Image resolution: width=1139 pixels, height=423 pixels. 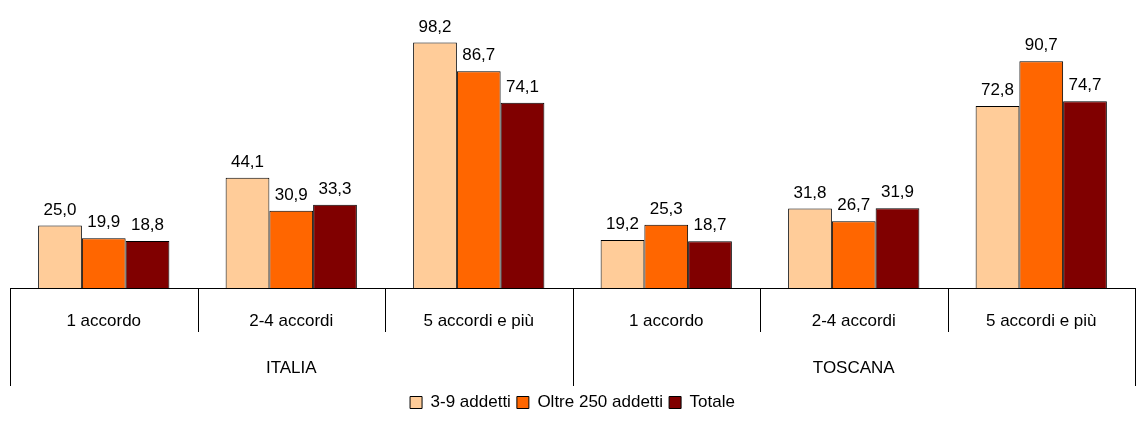 What do you see at coordinates (147, 225) in the screenshot?
I see `data-label: 18,8` at bounding box center [147, 225].